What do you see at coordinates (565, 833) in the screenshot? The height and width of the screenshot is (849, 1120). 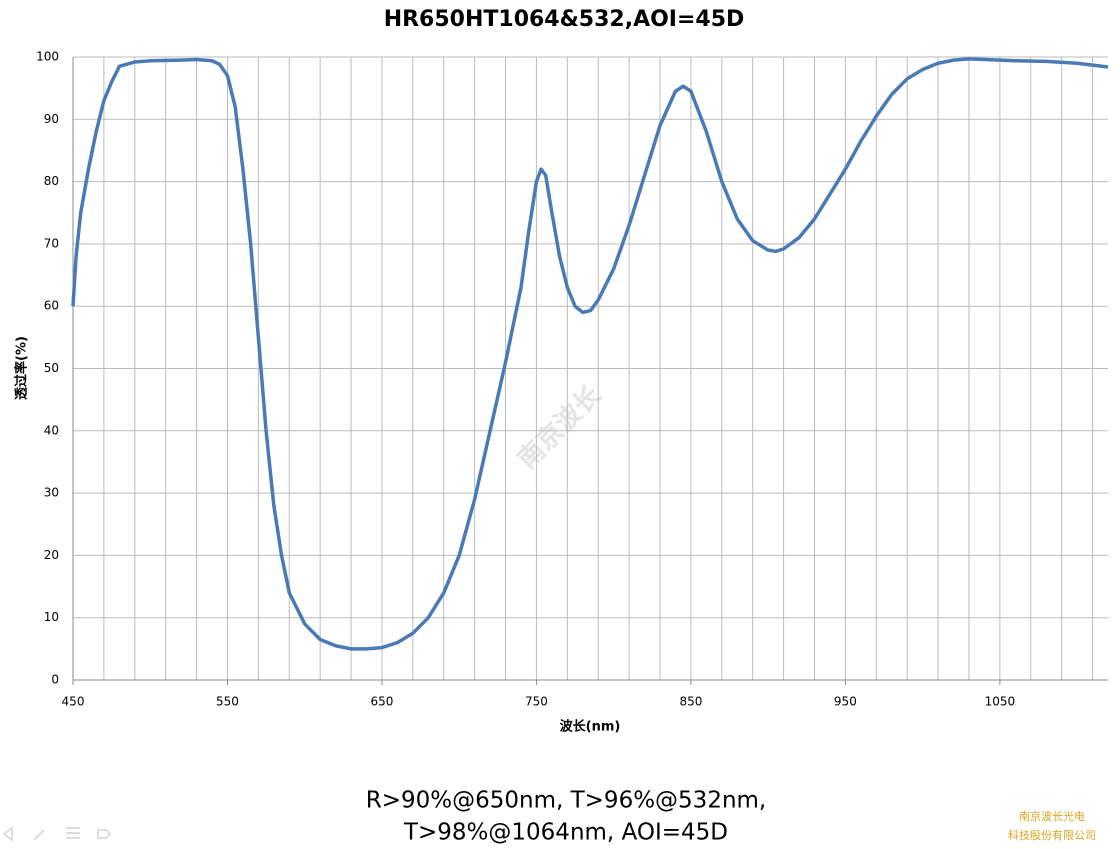 I see `caption-line: T>98%@1064nm, AOI=45D` at bounding box center [565, 833].